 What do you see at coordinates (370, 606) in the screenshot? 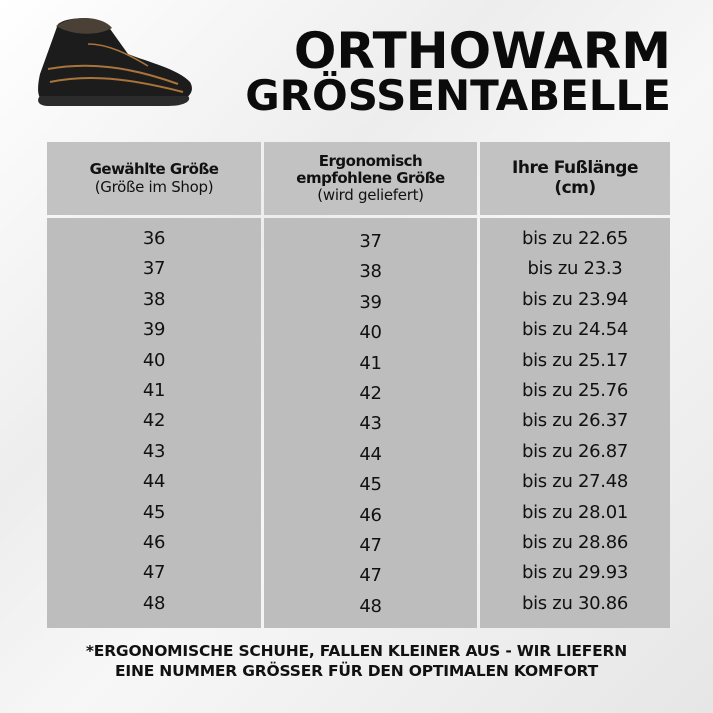
I see `table-cell-recommended: 48` at bounding box center [370, 606].